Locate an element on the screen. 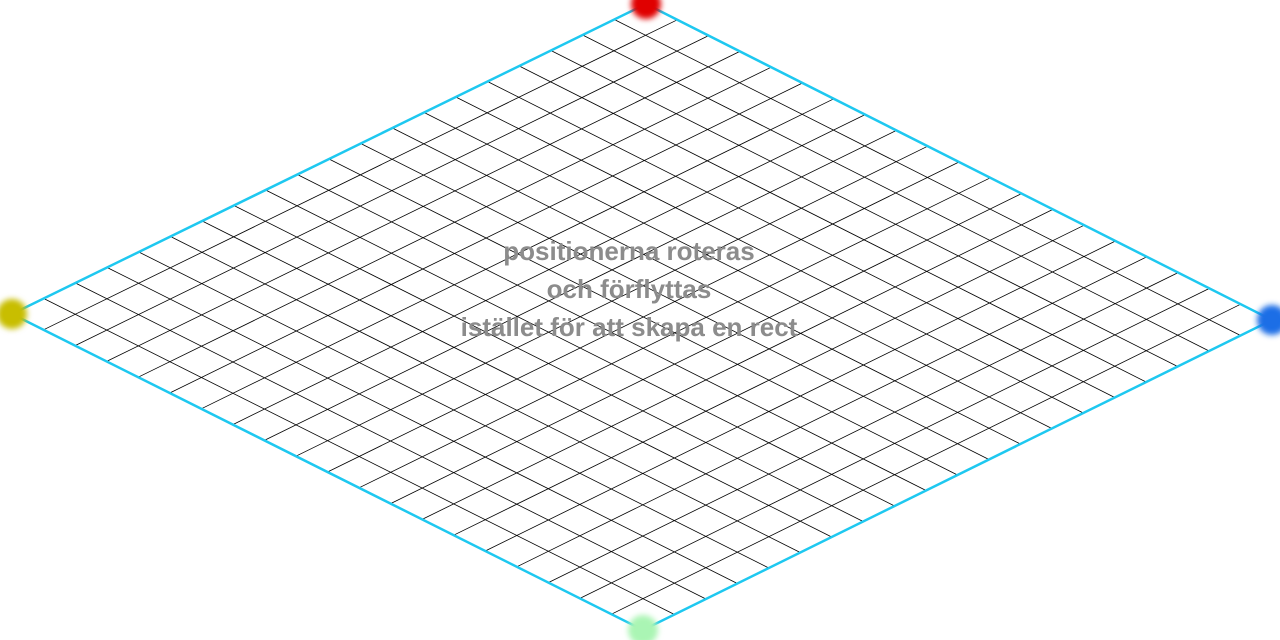  top-corner-handle is located at coordinates (646, 9).